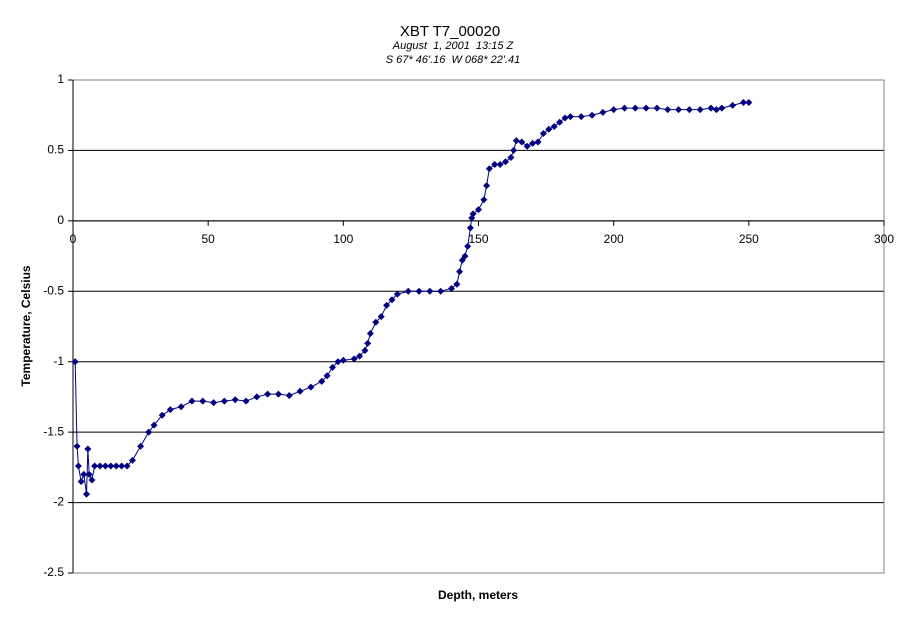  Describe the element at coordinates (73, 239) in the screenshot. I see `x-tick-label: 0` at that location.